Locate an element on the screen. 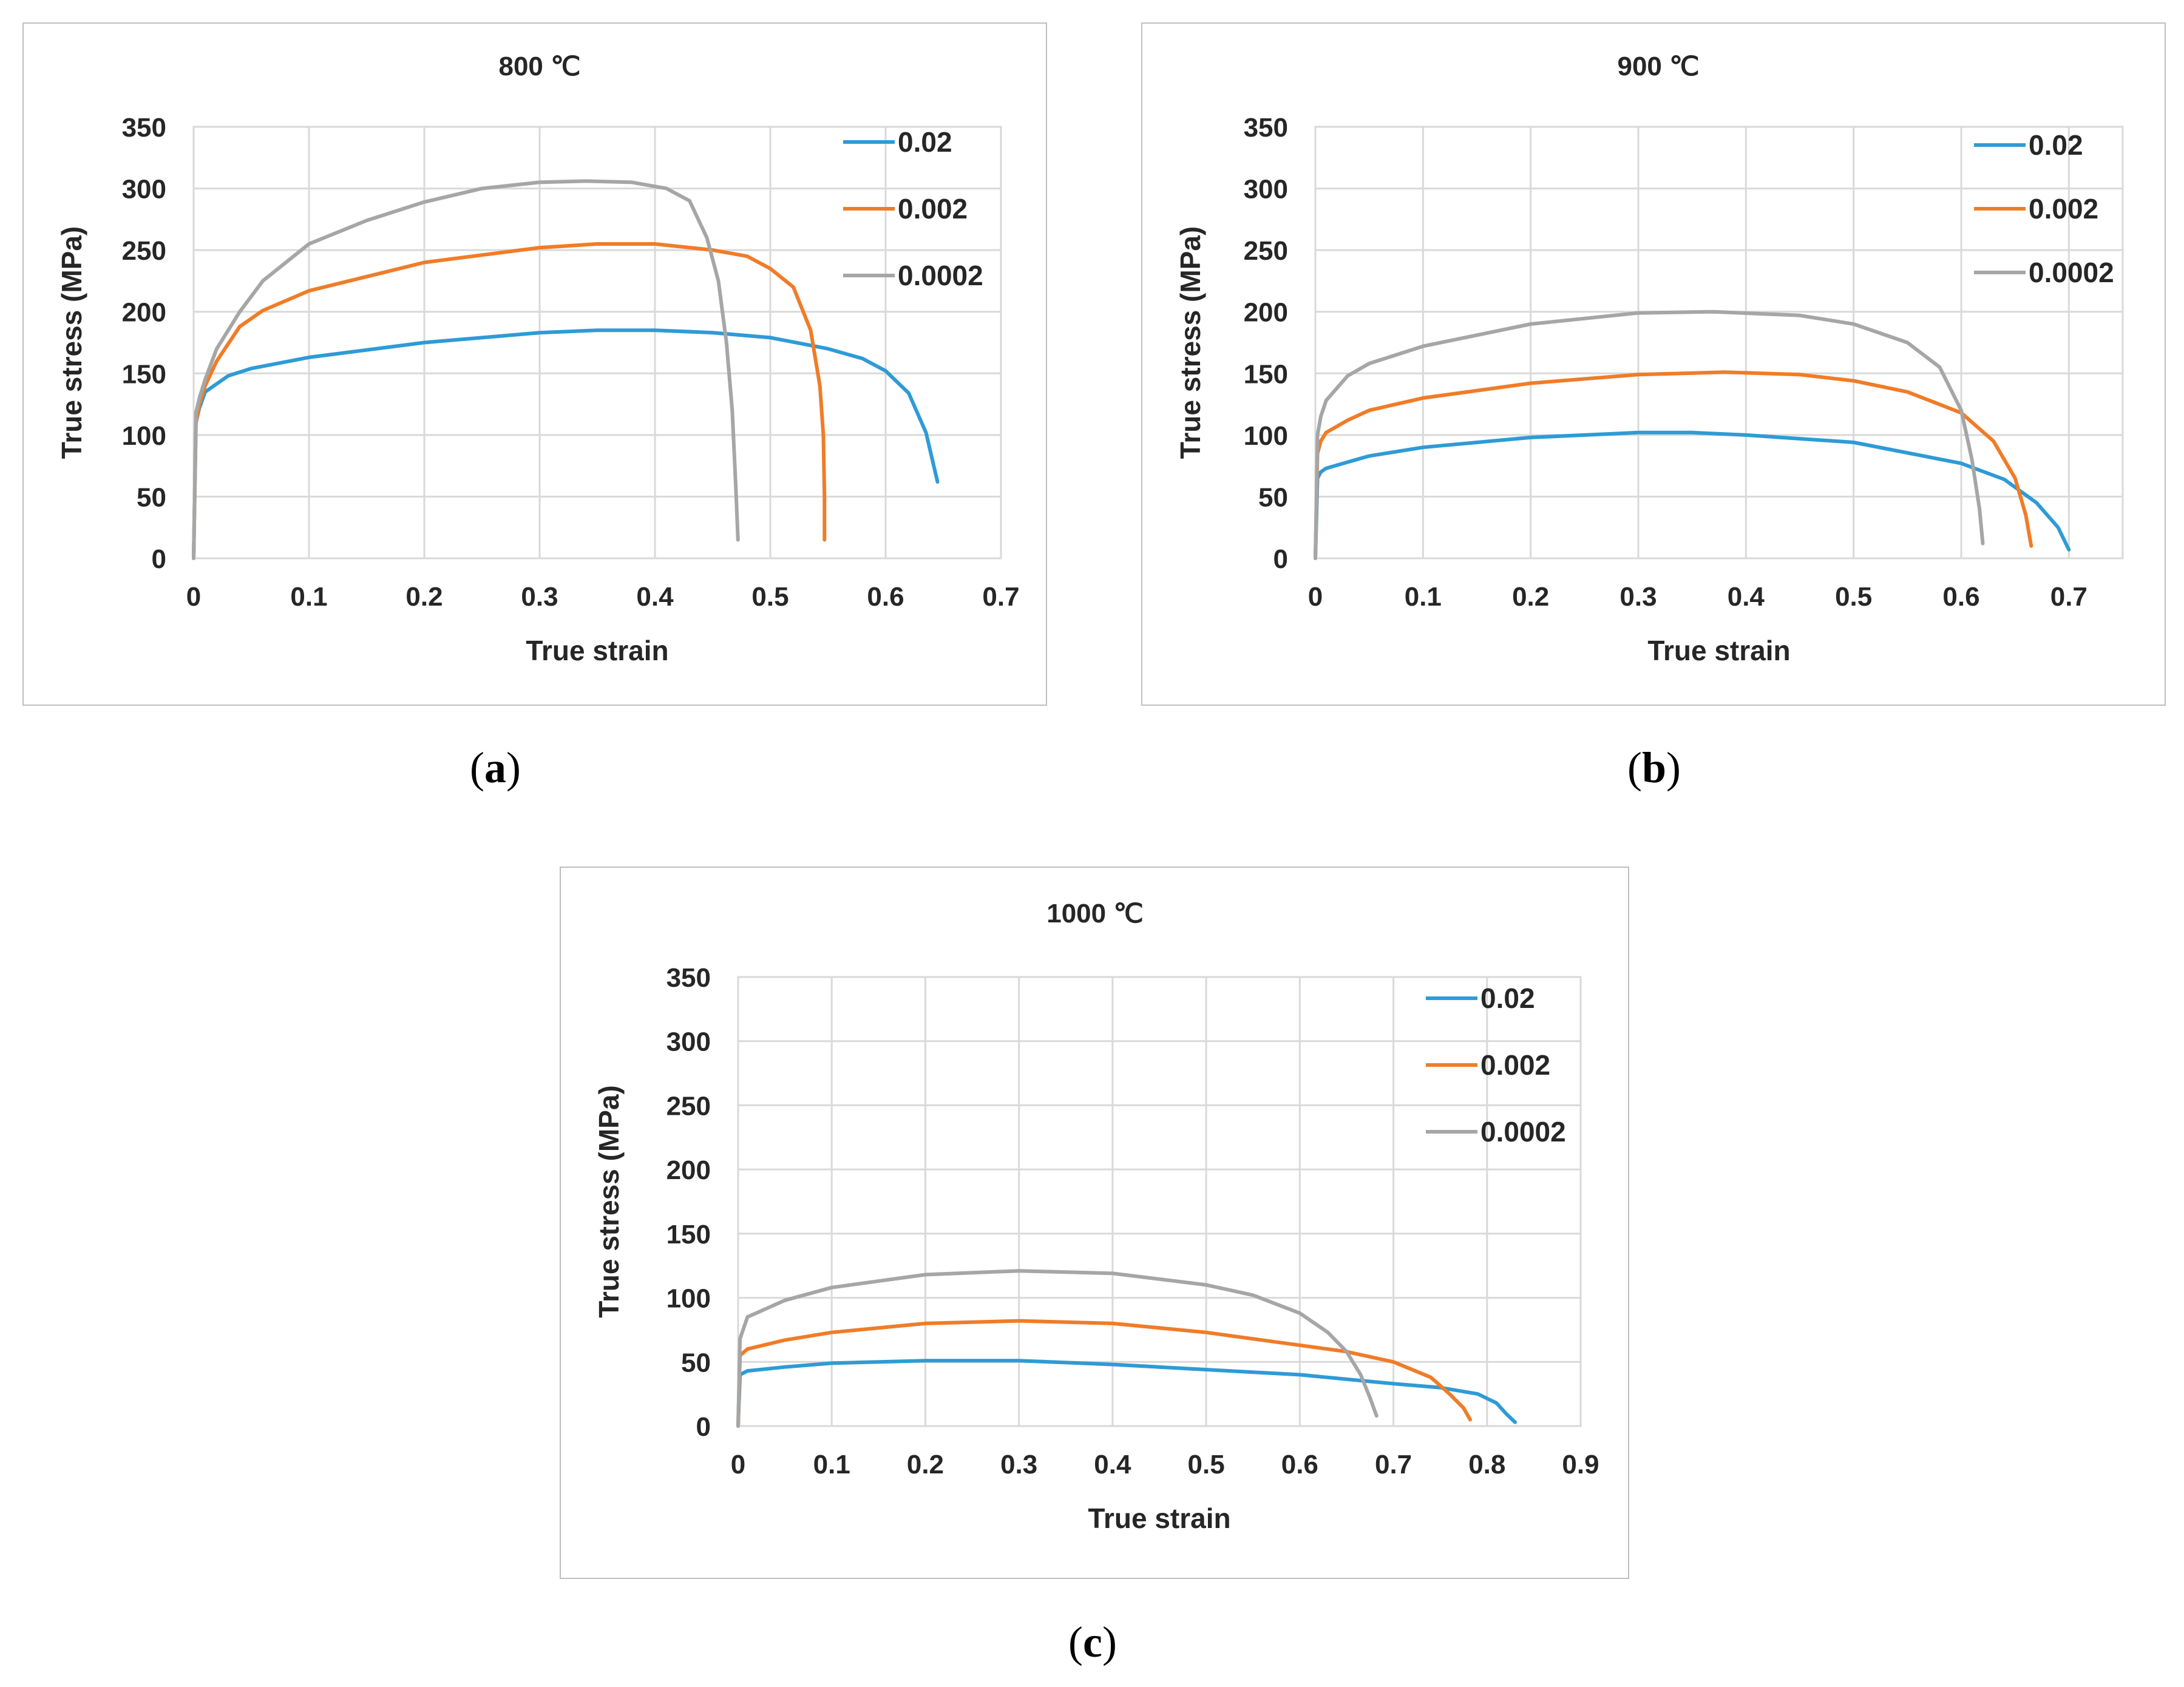 The image size is (2184, 1687). caption-a-letter: a is located at coordinates (495, 767).